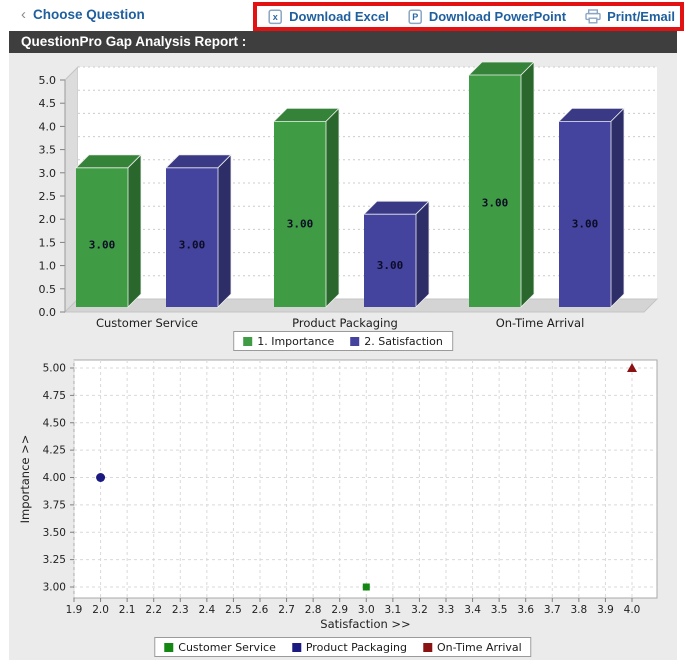 Image resolution: width=685 pixels, height=672 pixels. What do you see at coordinates (74, 610) in the screenshot?
I see `svg-text: 1.9` at bounding box center [74, 610].